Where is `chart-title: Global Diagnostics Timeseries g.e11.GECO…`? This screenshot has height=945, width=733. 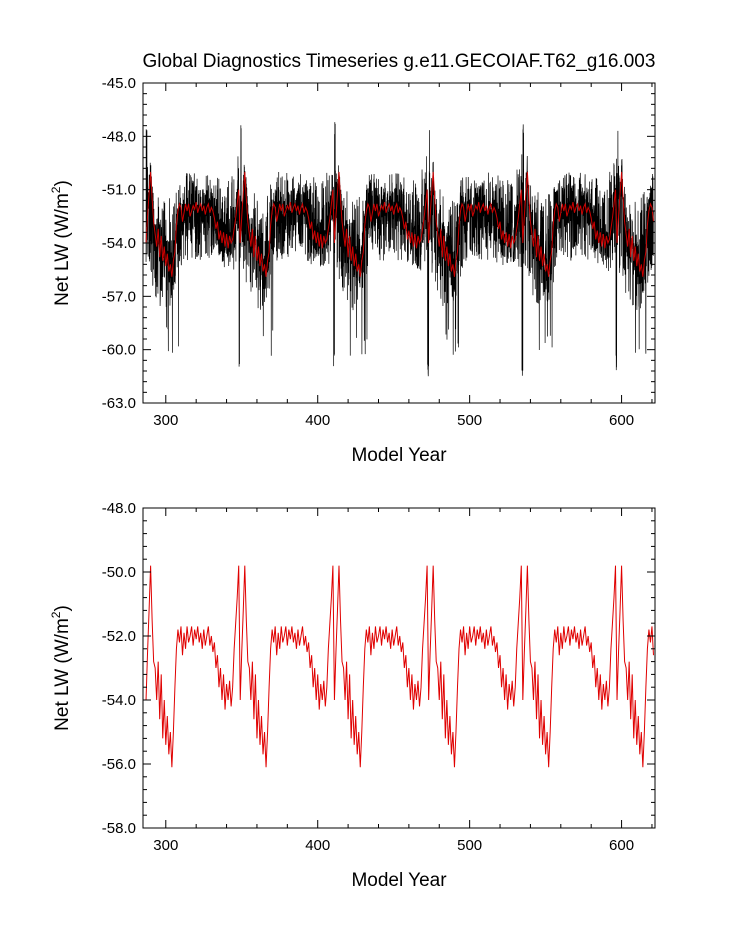
chart-title: Global Diagnostics Timeseries g.e11.GECO… is located at coordinates (399, 61).